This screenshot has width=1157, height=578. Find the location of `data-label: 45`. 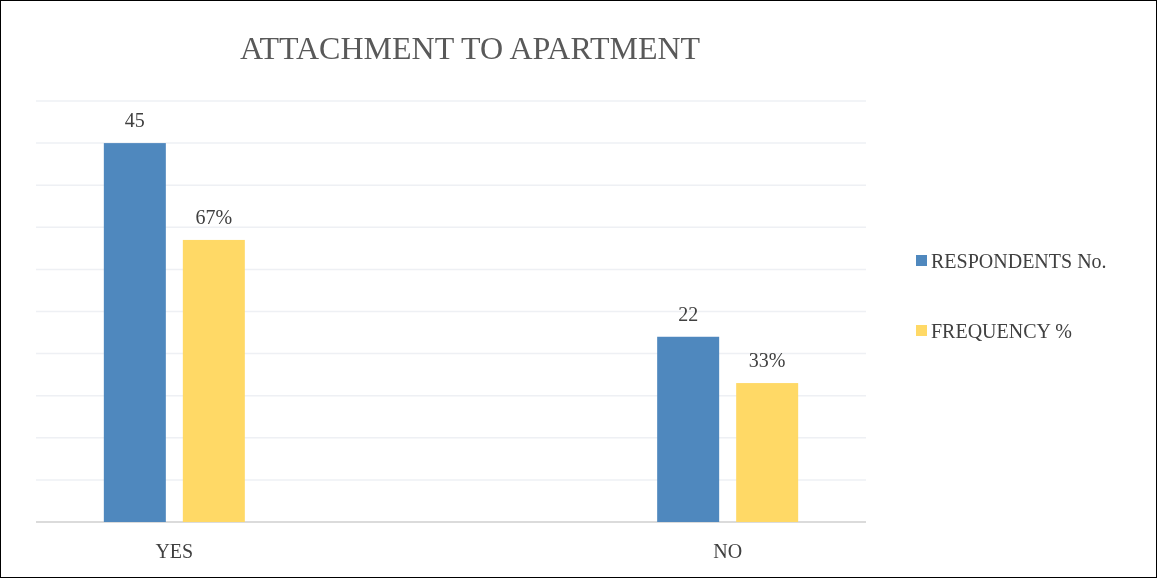

data-label: 45 is located at coordinates (134, 120).